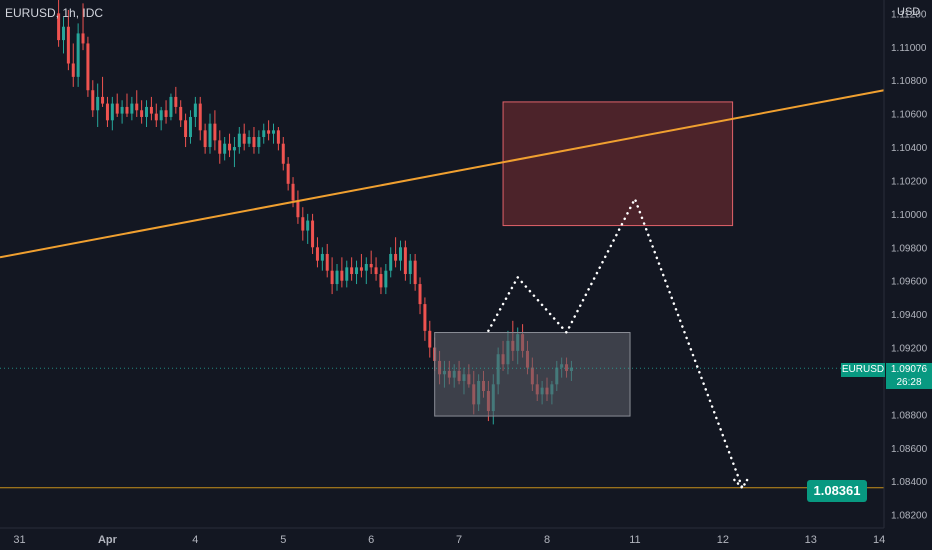 The height and width of the screenshot is (550, 932). Describe the element at coordinates (909, 215) in the screenshot. I see `price-tick-label: 1.10000` at that location.